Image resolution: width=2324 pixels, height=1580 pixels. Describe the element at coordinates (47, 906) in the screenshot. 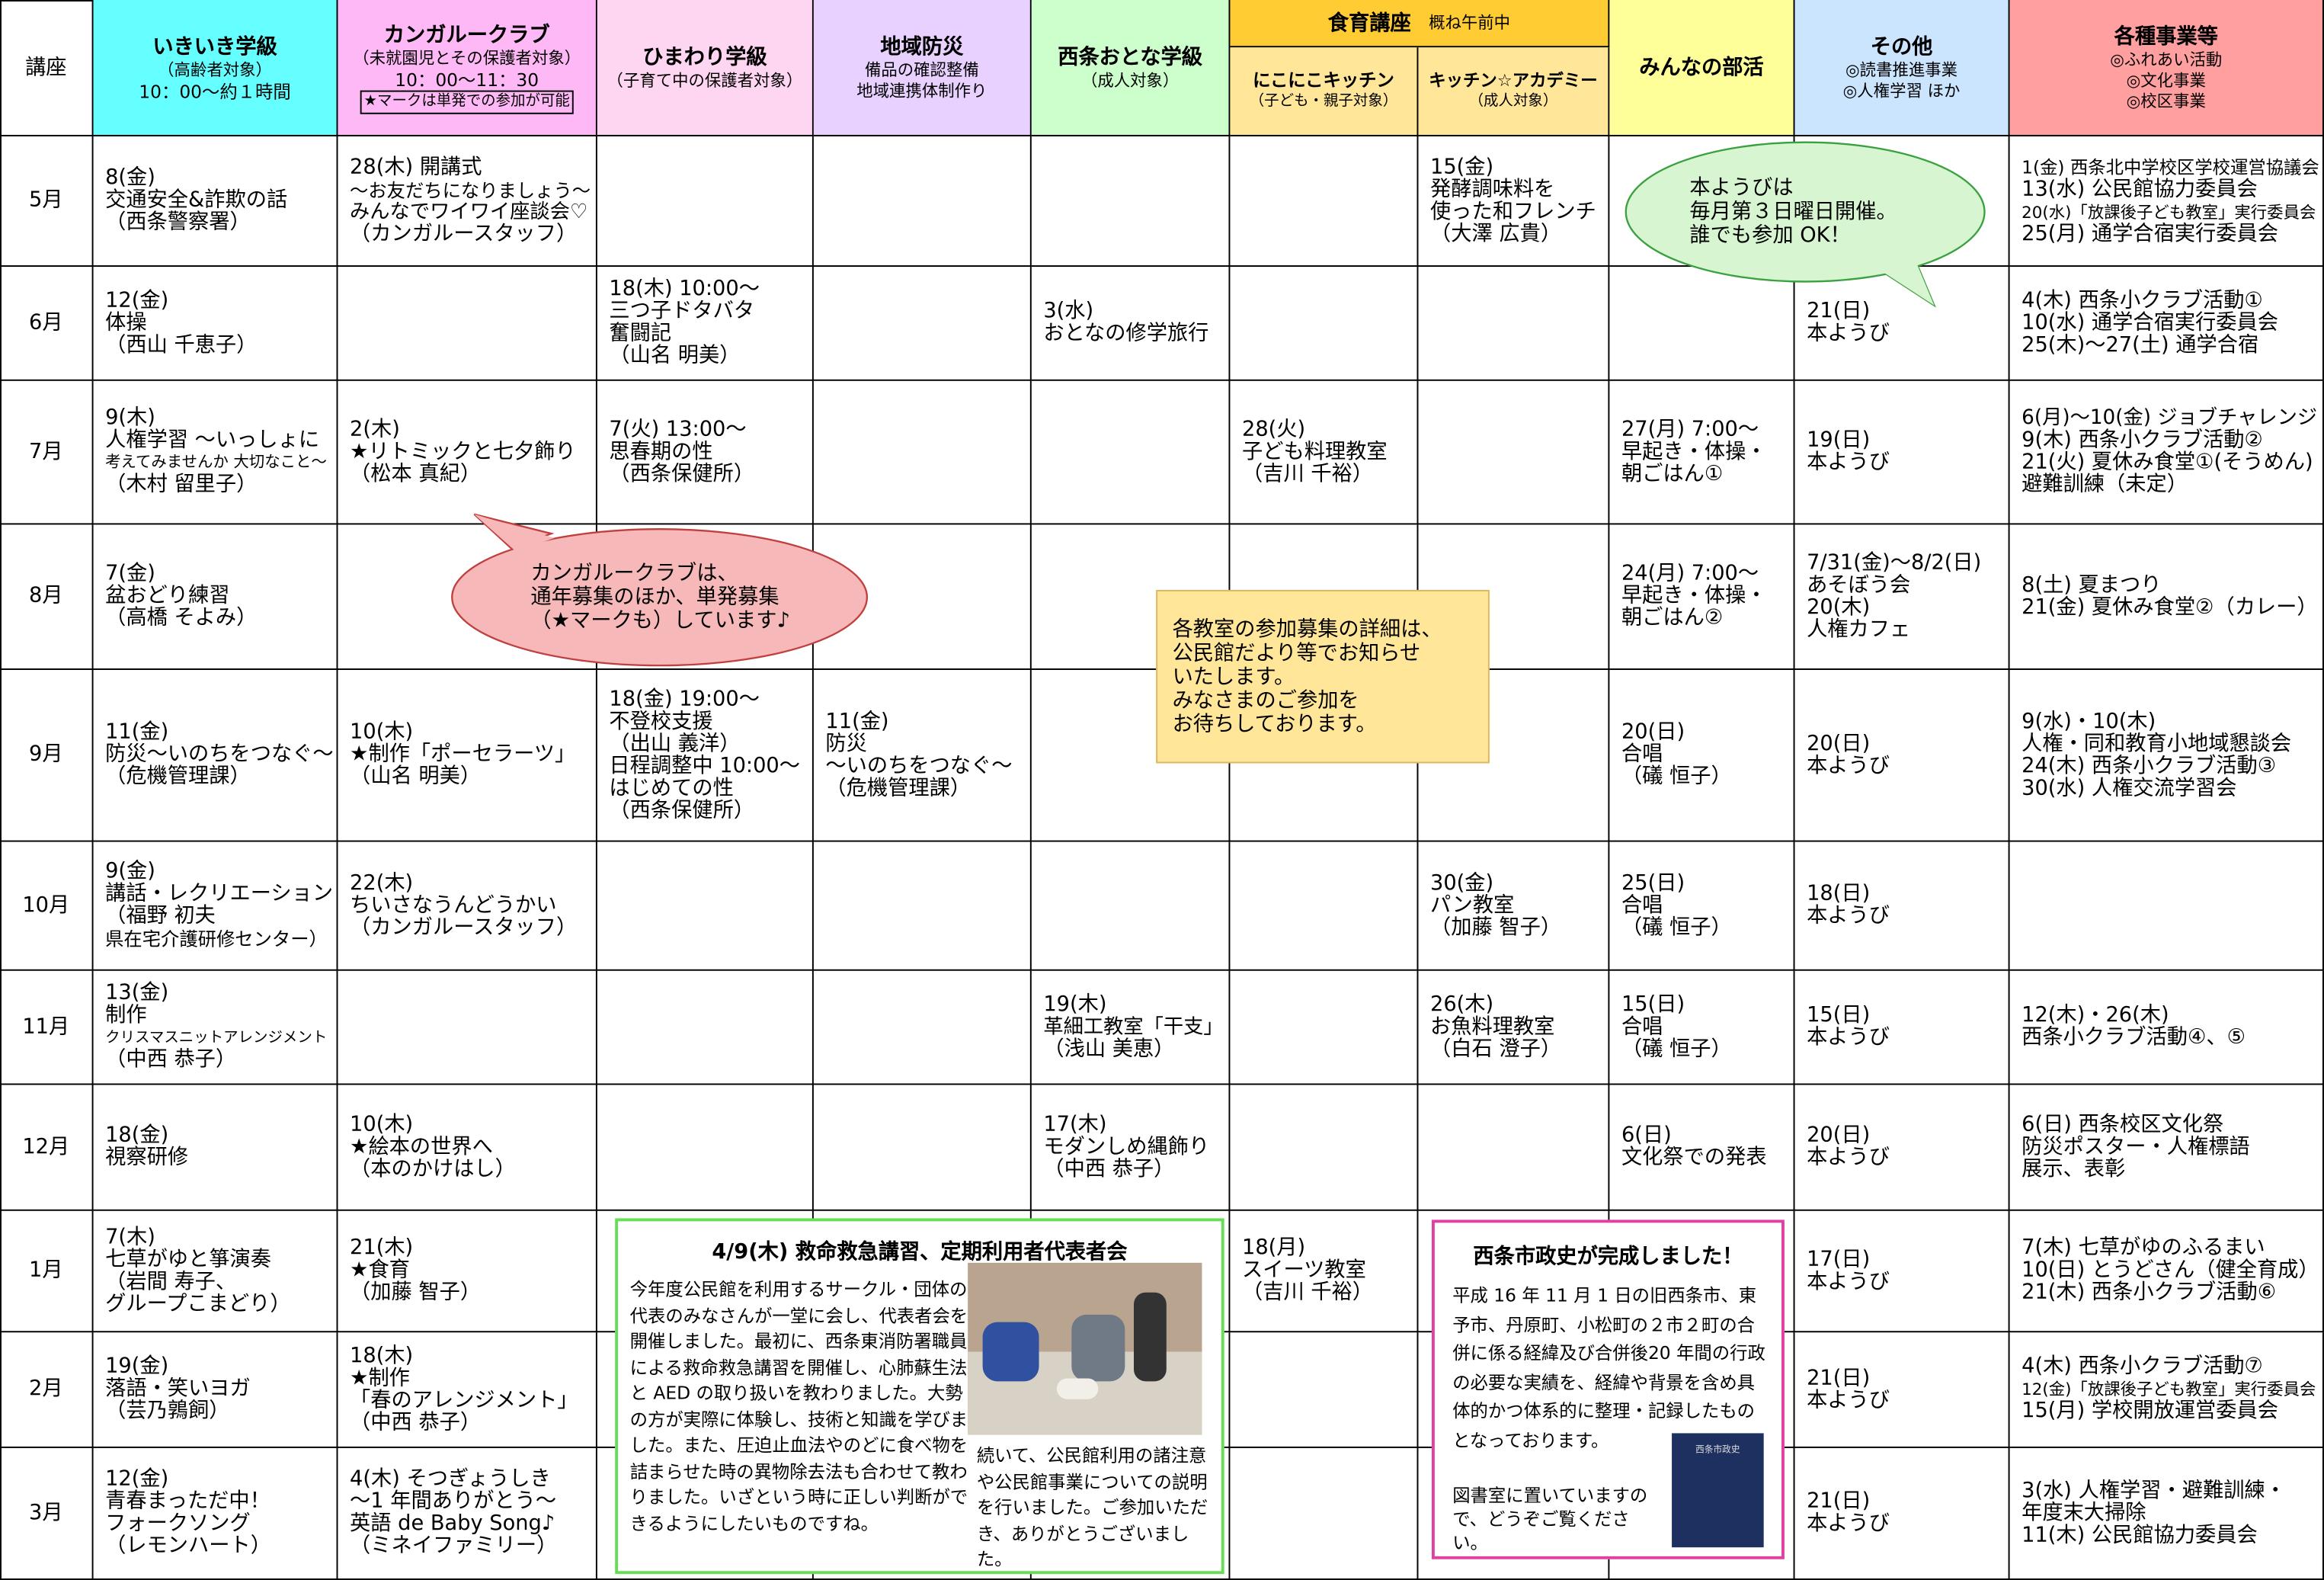

I see `month-cell: 10月` at that location.